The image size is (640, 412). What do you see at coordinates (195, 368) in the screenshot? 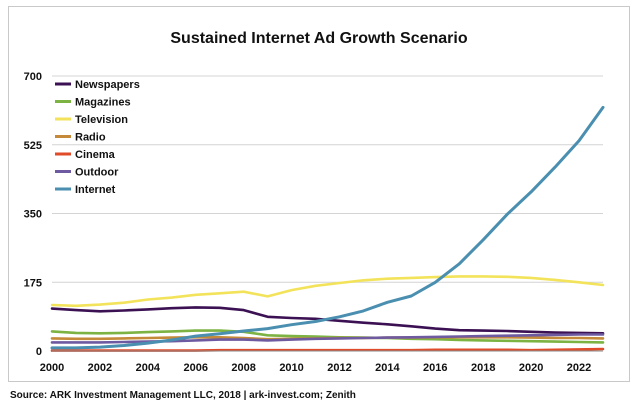
I see `x-tick-2006: 2006` at bounding box center [195, 368].